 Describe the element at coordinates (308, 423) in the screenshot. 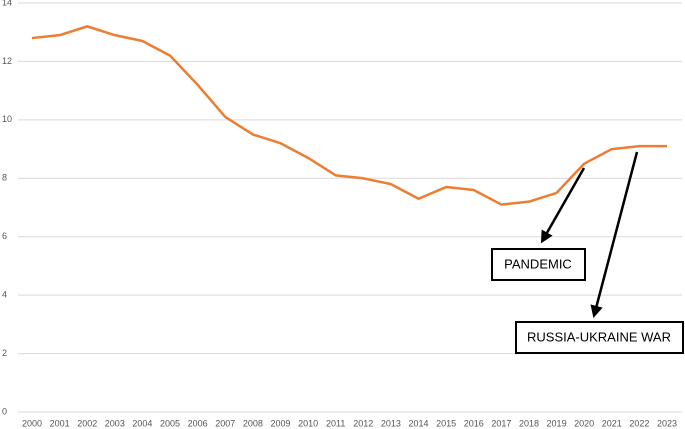

I see `x-tick-label: 2010` at that location.